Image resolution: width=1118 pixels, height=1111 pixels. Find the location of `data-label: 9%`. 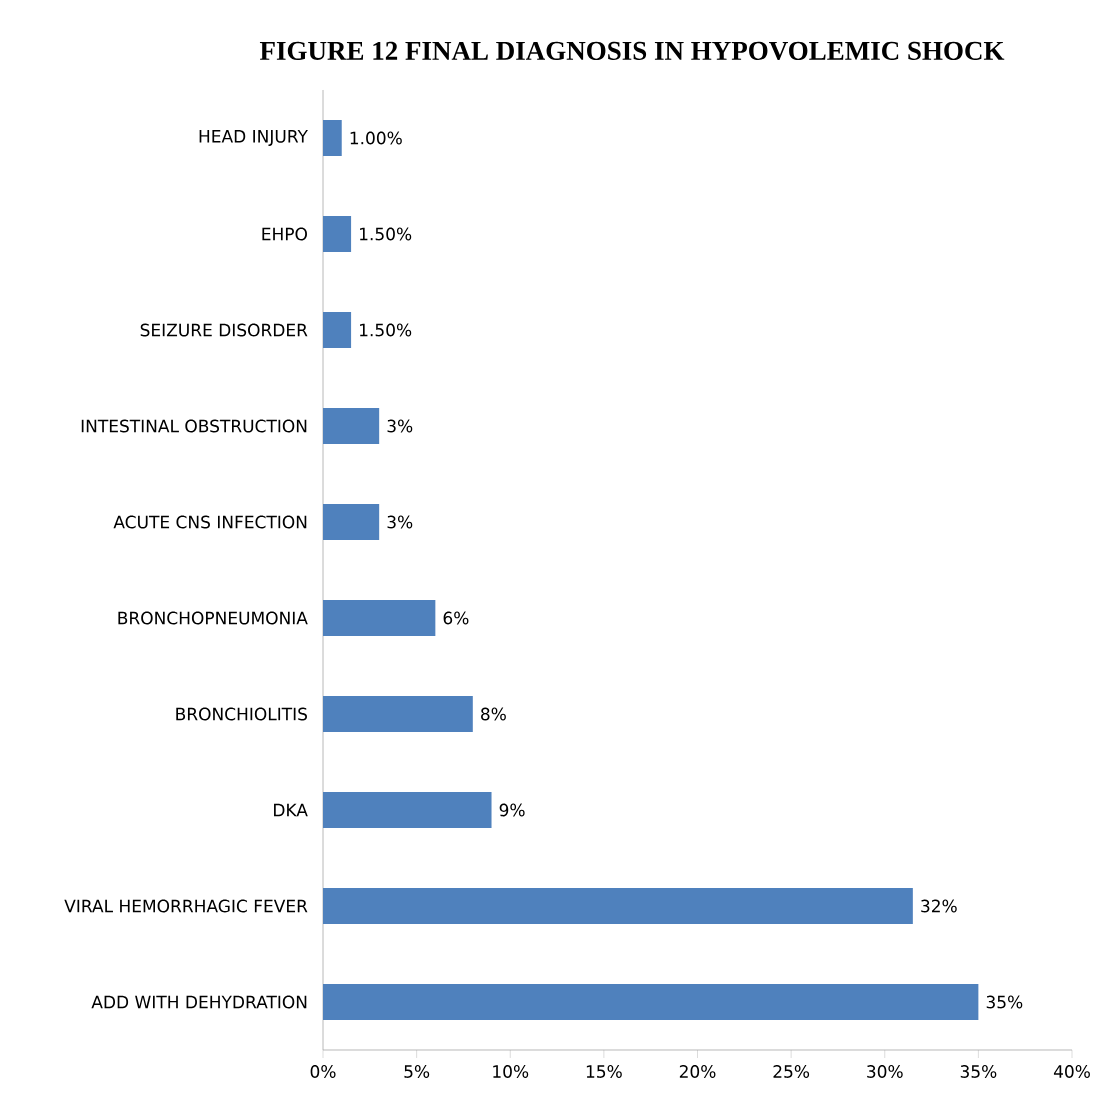

data-label: 9% is located at coordinates (512, 810).